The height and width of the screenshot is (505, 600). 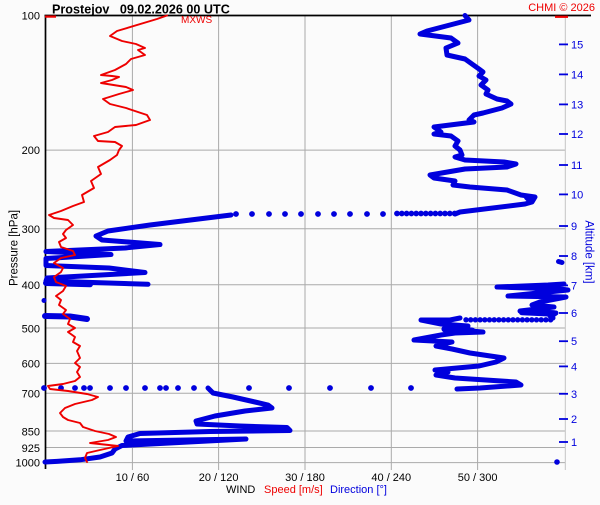 What do you see at coordinates (133, 478) in the screenshot?
I see `svg-text: 10 / 60` at bounding box center [133, 478].